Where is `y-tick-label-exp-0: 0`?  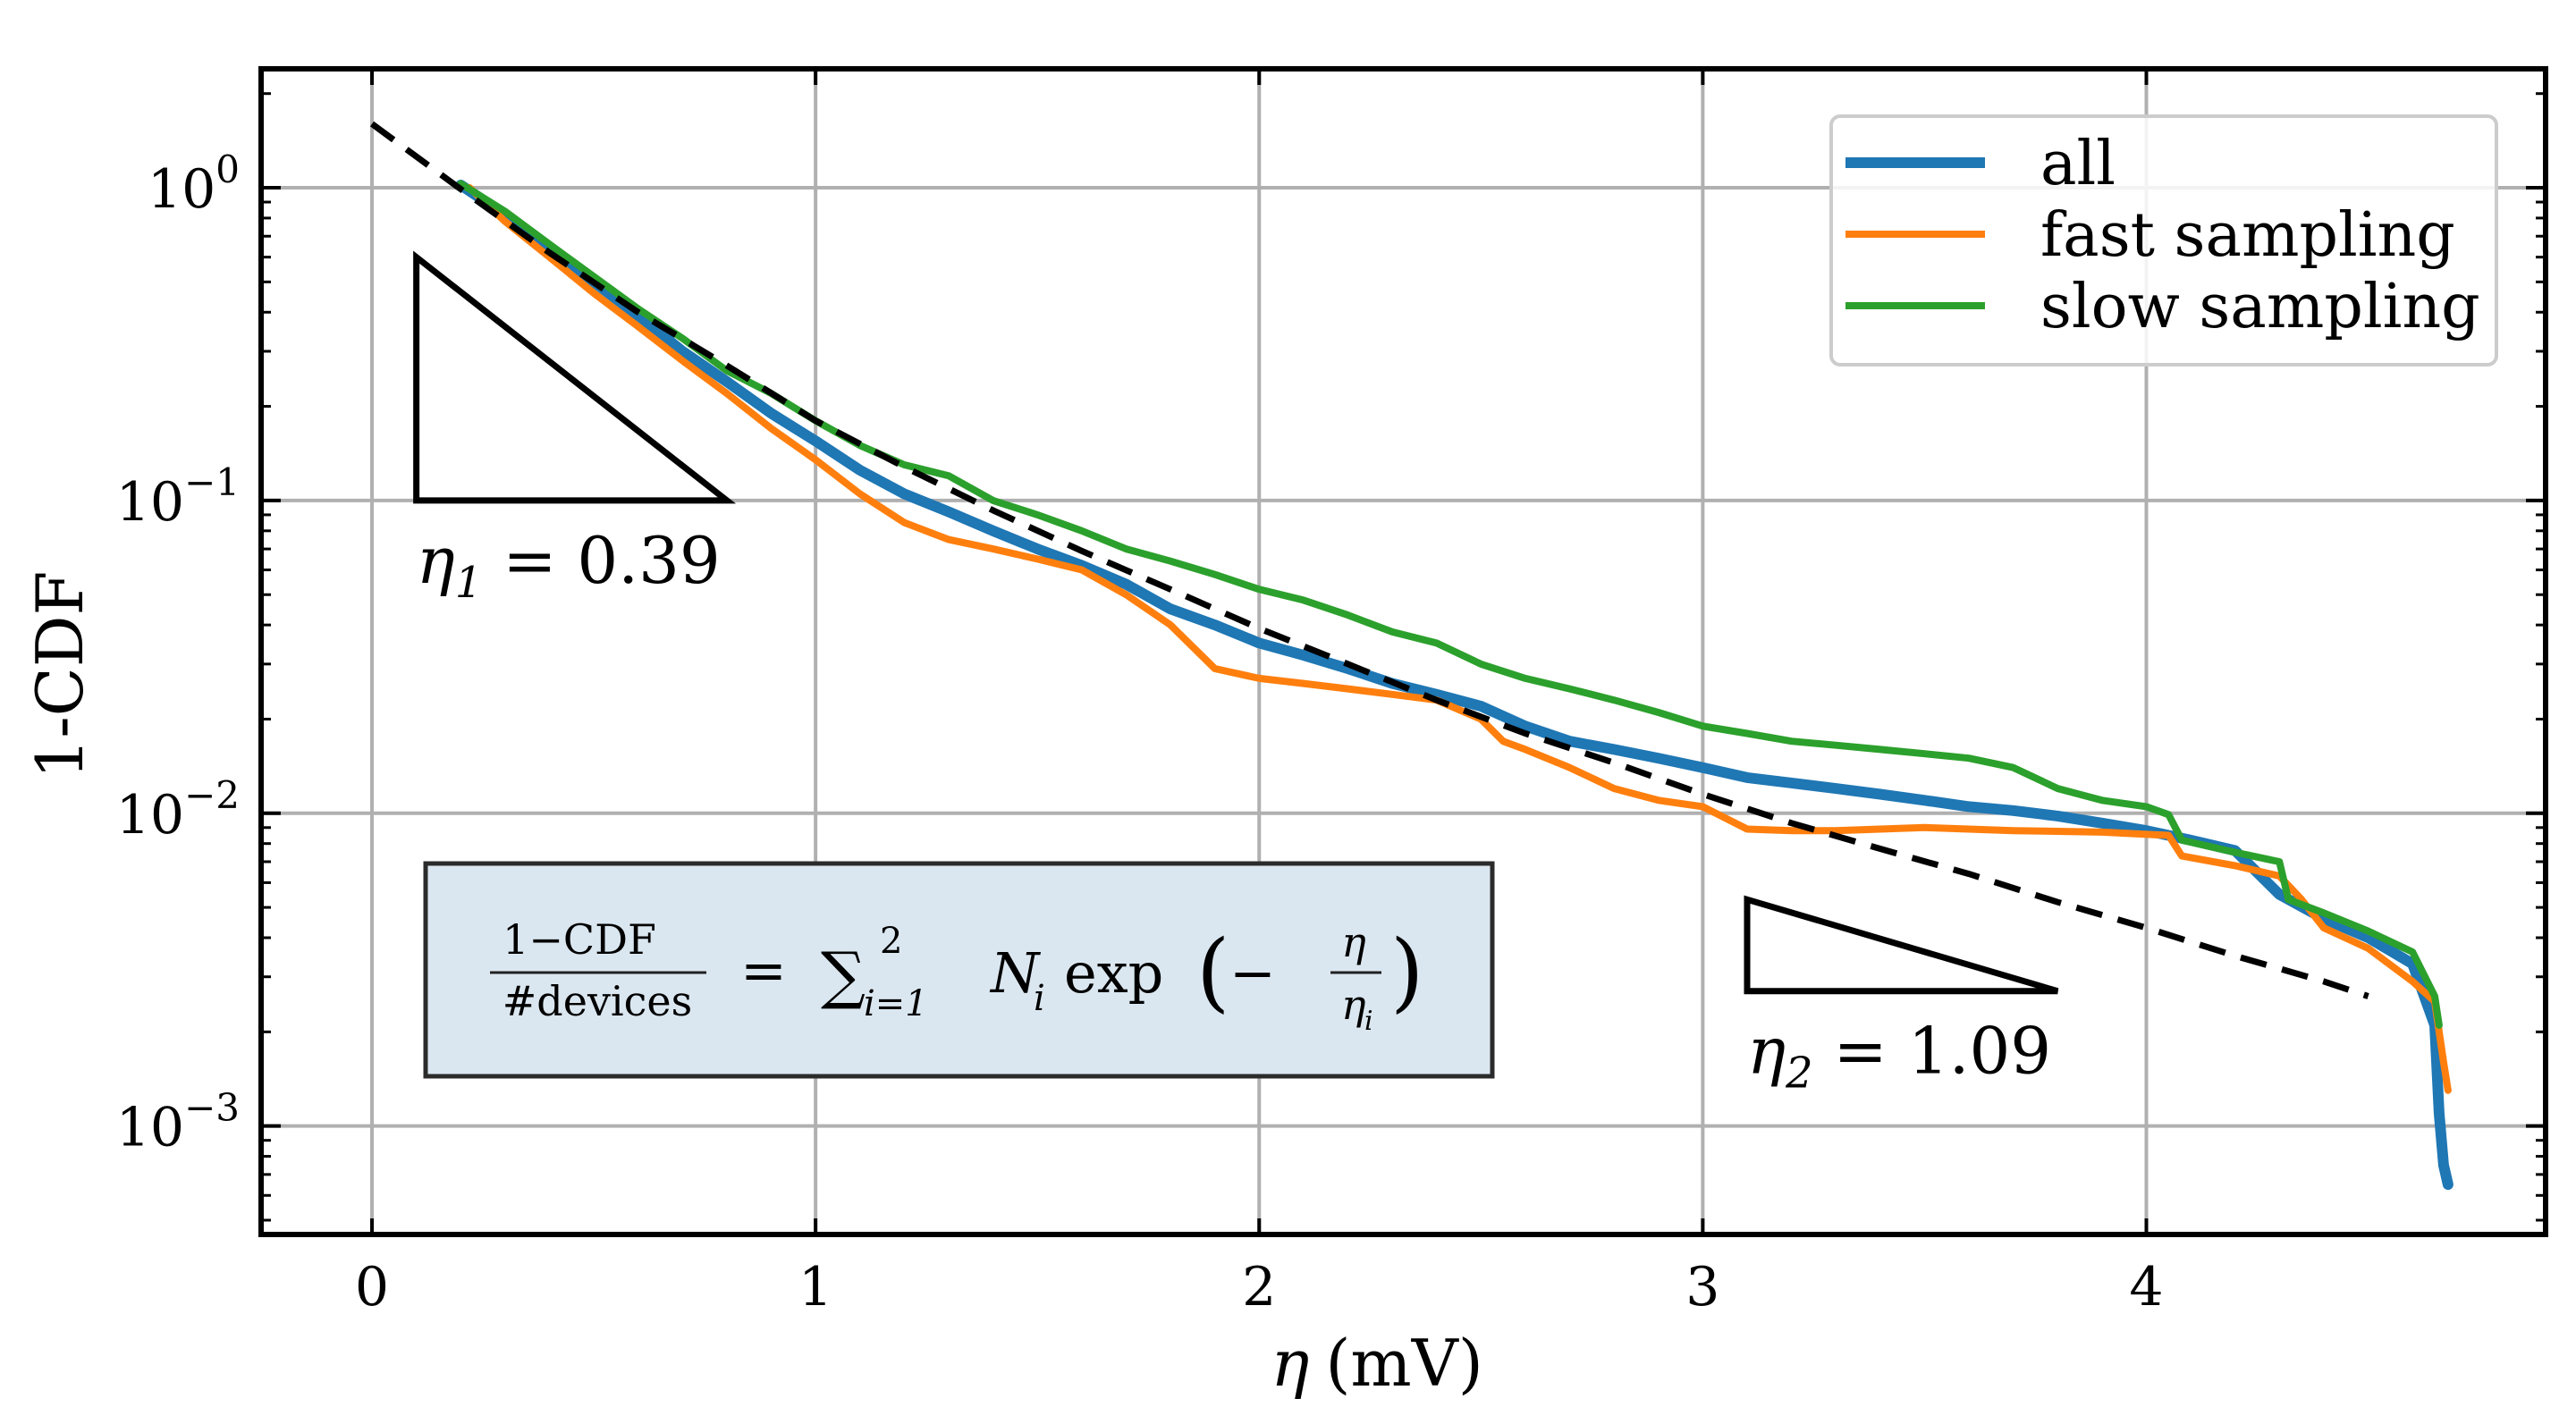
y-tick-label-exp-0: 0 is located at coordinates (227, 169).